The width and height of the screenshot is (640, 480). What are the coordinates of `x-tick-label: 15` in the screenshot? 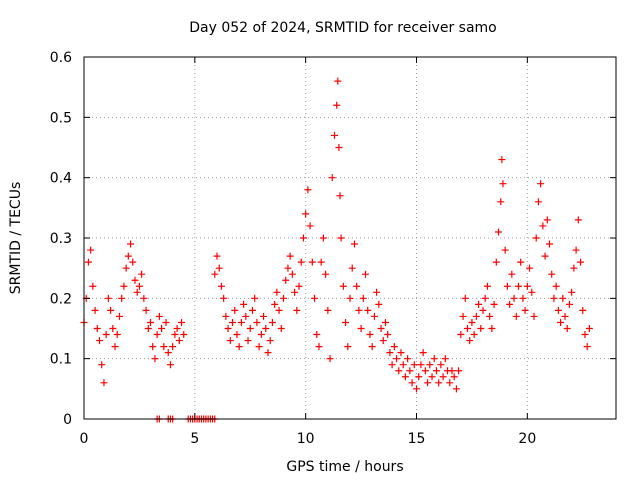 It's located at (417, 439).